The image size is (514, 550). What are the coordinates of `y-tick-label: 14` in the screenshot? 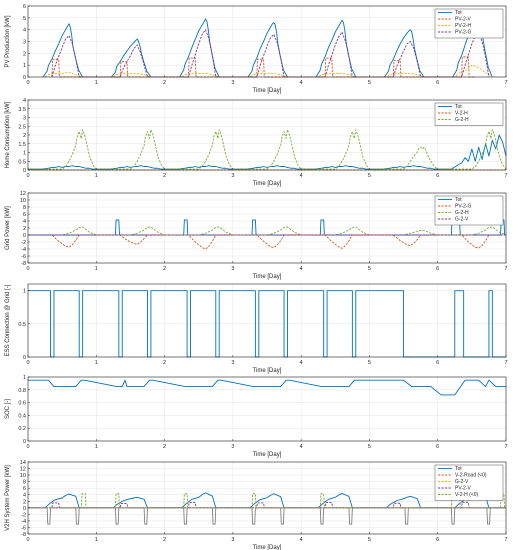 It's located at (23, 463).